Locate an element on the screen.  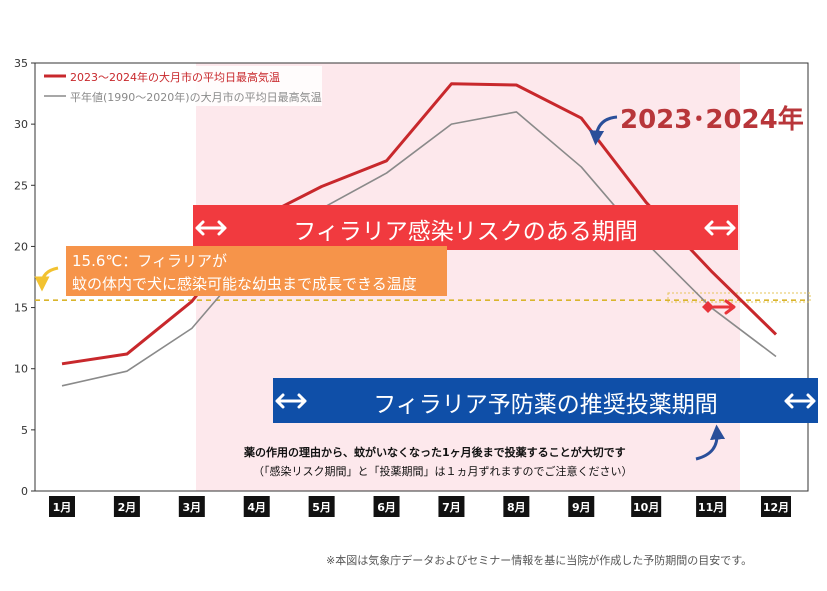
risk-period-bar is located at coordinates (465, 227).